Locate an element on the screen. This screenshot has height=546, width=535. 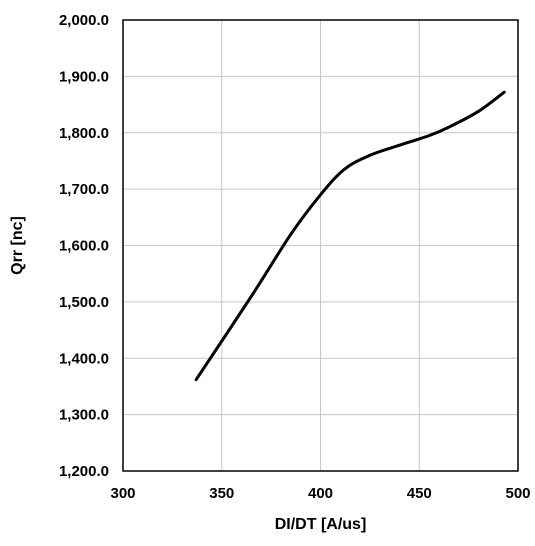
y-tick-label: 1,800.0 is located at coordinates (84, 133).